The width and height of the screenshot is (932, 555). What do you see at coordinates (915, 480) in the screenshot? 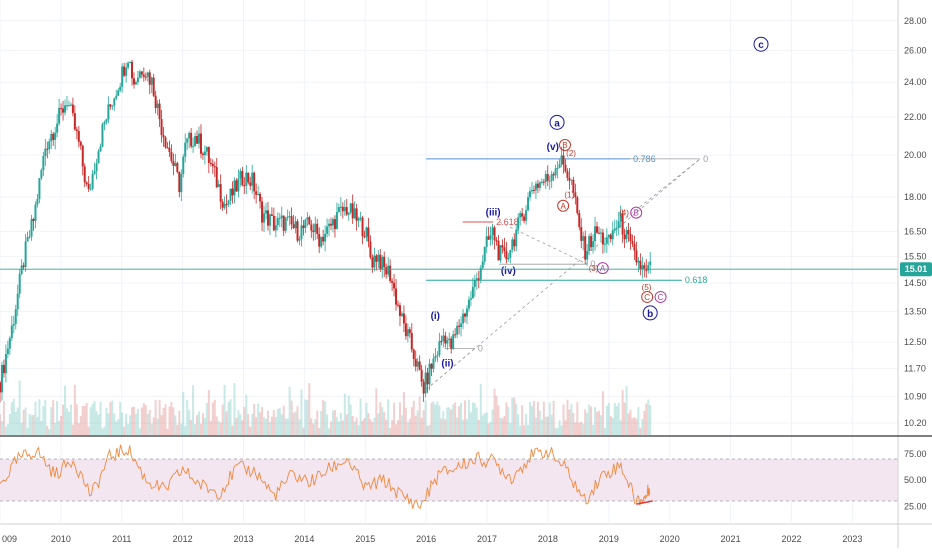
I see `rsi-tick-label: 50.00` at bounding box center [915, 480].